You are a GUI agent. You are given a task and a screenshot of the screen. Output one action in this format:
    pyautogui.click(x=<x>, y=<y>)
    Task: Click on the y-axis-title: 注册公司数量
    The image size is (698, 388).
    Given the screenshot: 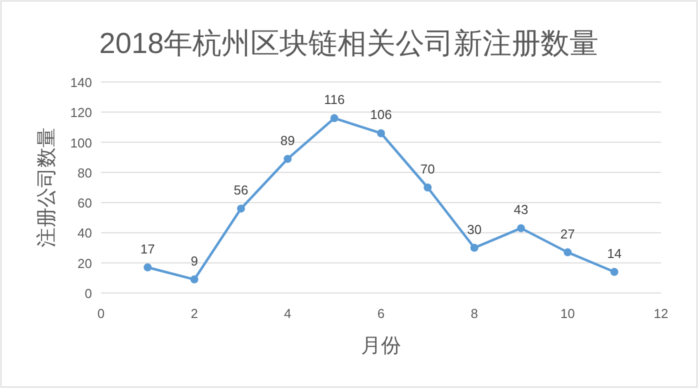 What is the action you would take?
    pyautogui.click(x=47, y=188)
    